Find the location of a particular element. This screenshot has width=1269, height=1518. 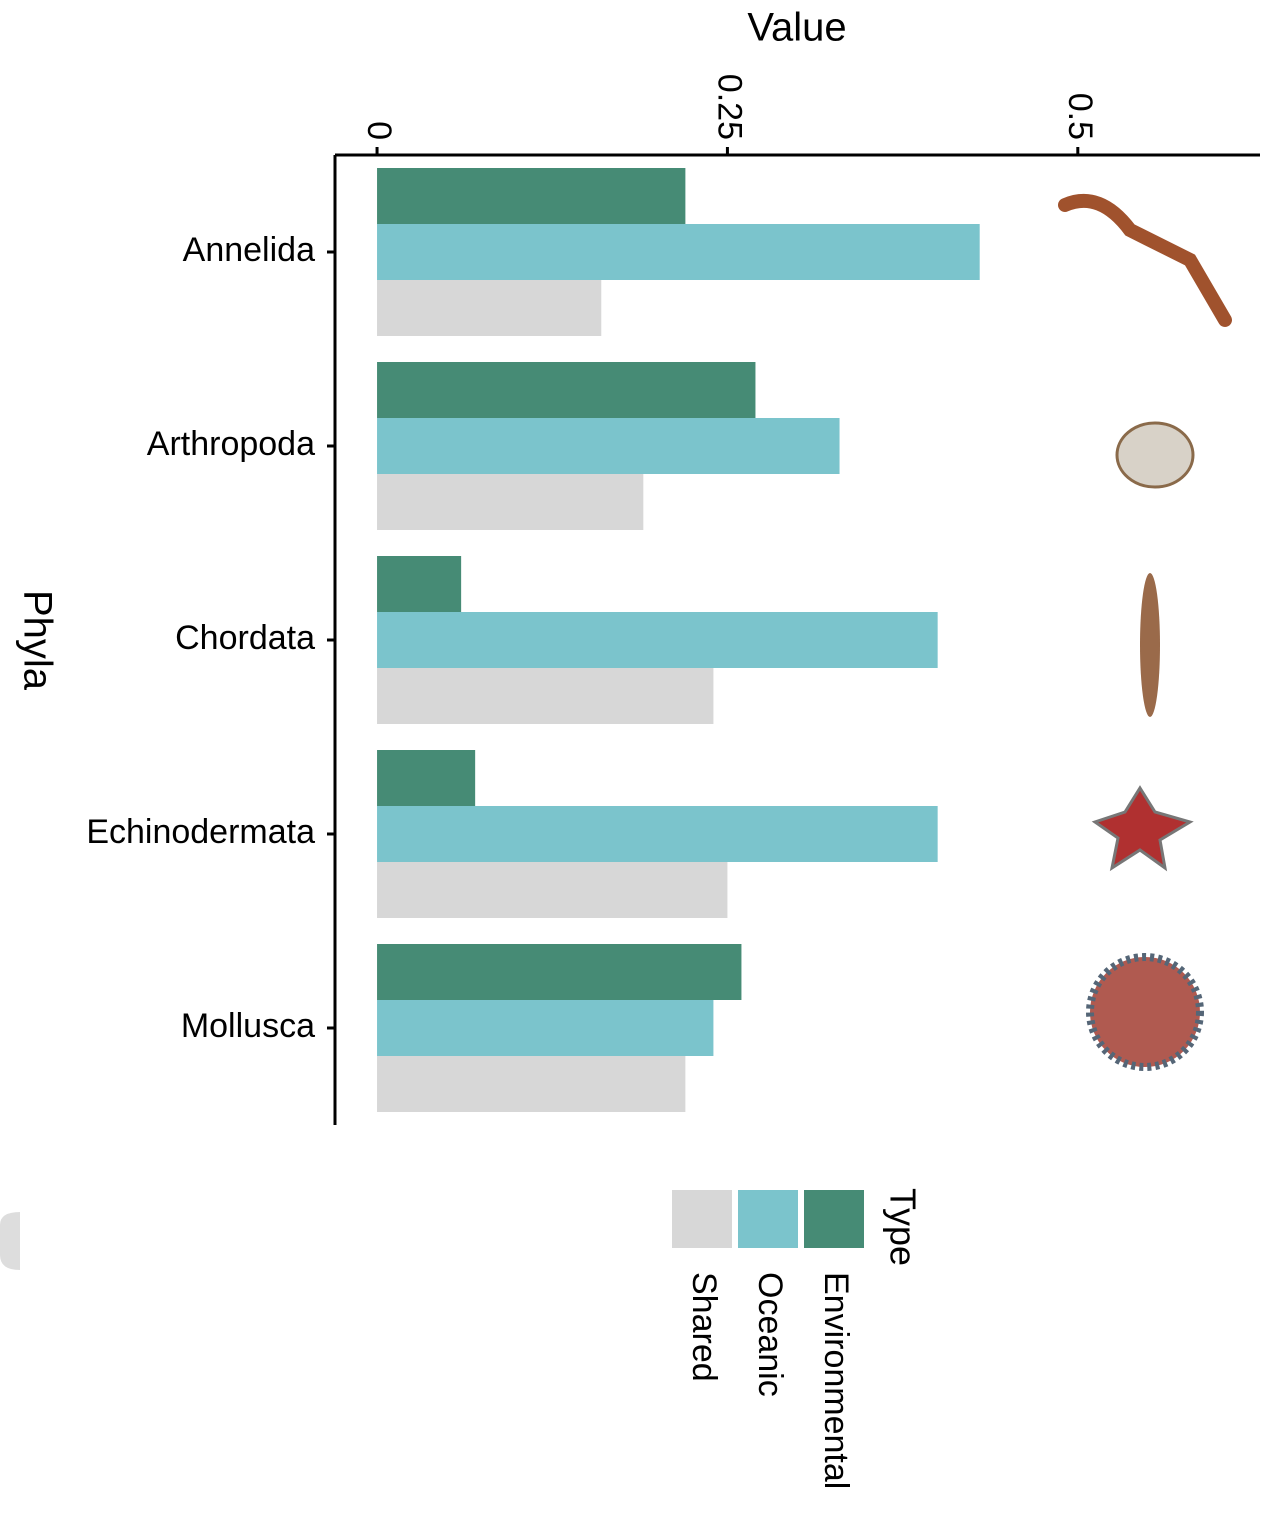

x-tick-label: 0.25 is located at coordinates (729, 107).